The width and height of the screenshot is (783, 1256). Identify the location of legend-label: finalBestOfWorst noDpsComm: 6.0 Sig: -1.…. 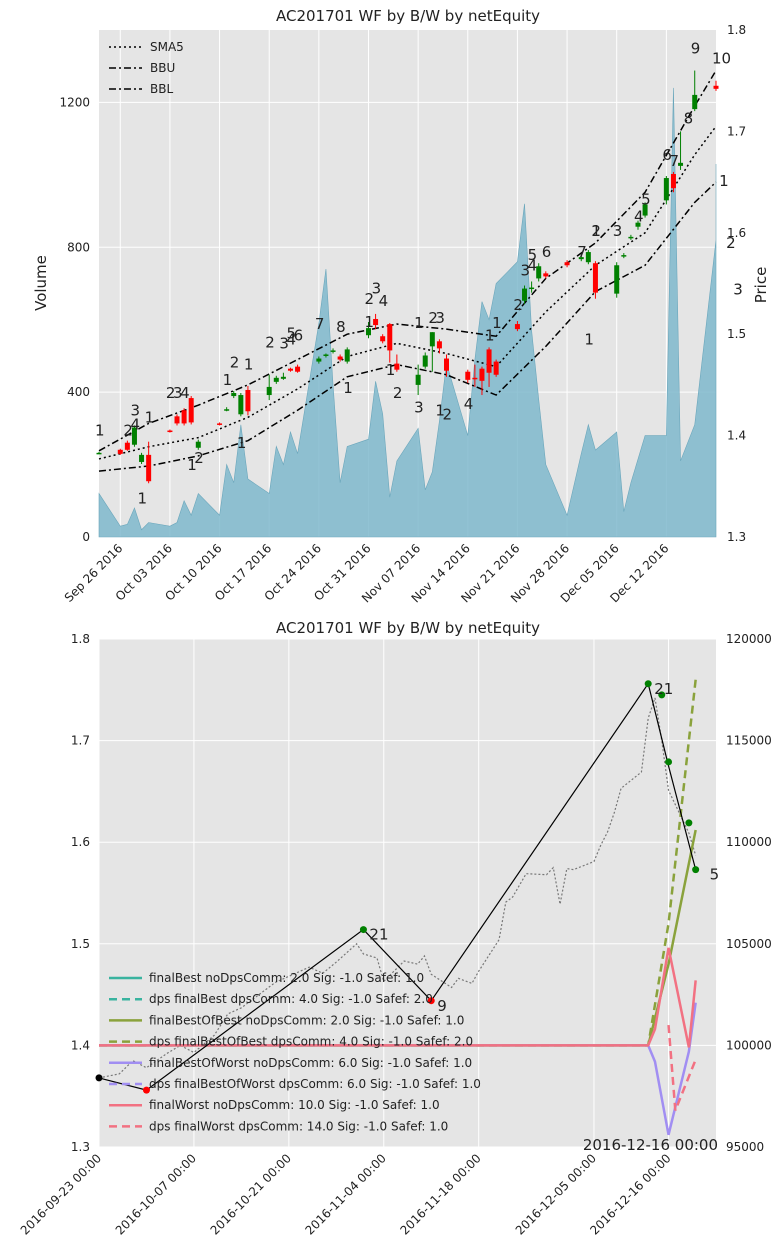
(310, 1063).